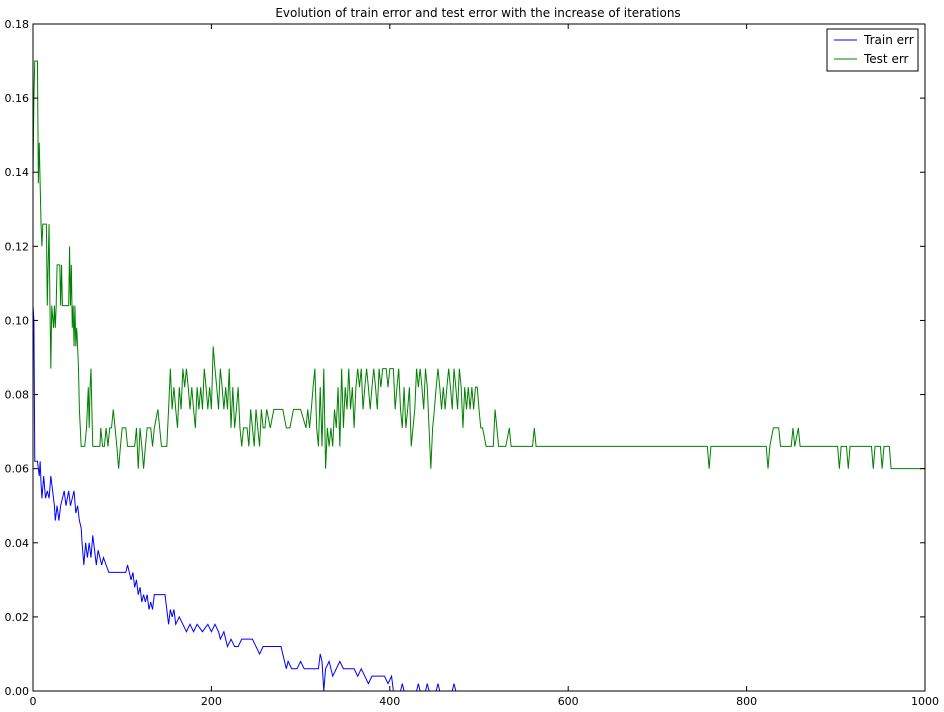  I want to click on x-tick-label: 1000, so click(925, 701).